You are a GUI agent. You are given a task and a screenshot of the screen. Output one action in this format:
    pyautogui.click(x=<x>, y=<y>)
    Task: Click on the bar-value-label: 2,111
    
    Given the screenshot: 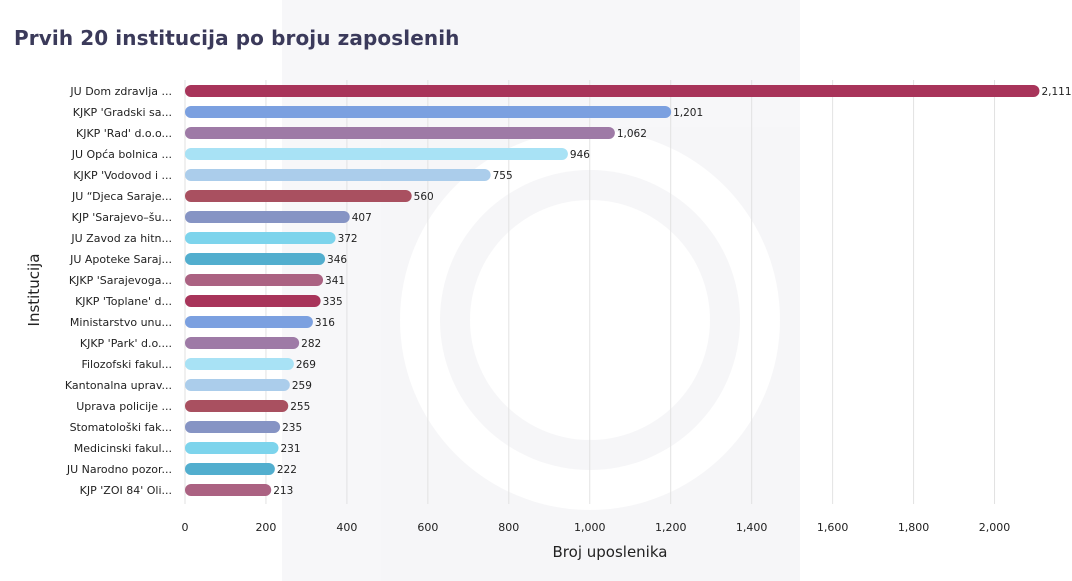 What is the action you would take?
    pyautogui.click(x=1056, y=92)
    